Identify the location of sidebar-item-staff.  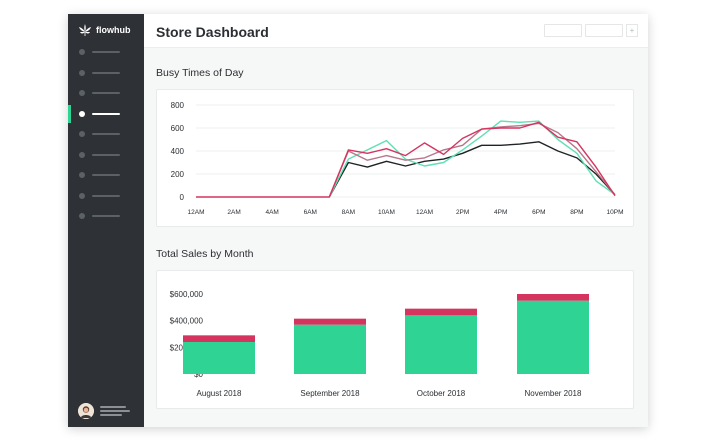
(106, 155).